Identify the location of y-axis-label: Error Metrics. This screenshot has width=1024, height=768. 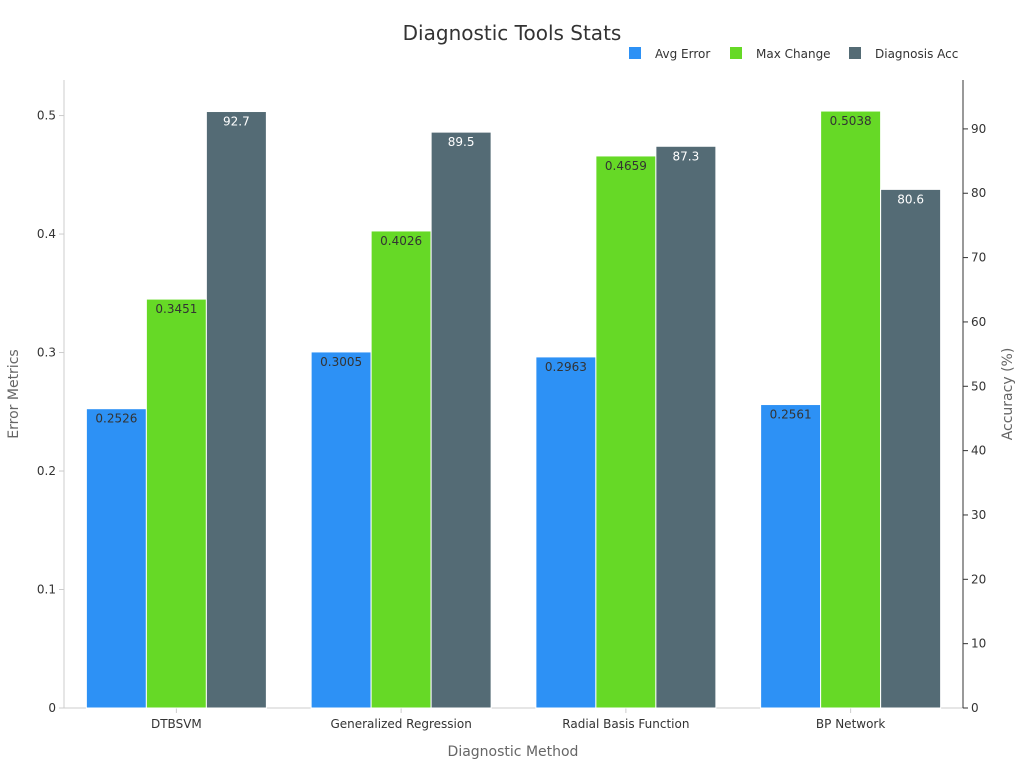
(14, 393).